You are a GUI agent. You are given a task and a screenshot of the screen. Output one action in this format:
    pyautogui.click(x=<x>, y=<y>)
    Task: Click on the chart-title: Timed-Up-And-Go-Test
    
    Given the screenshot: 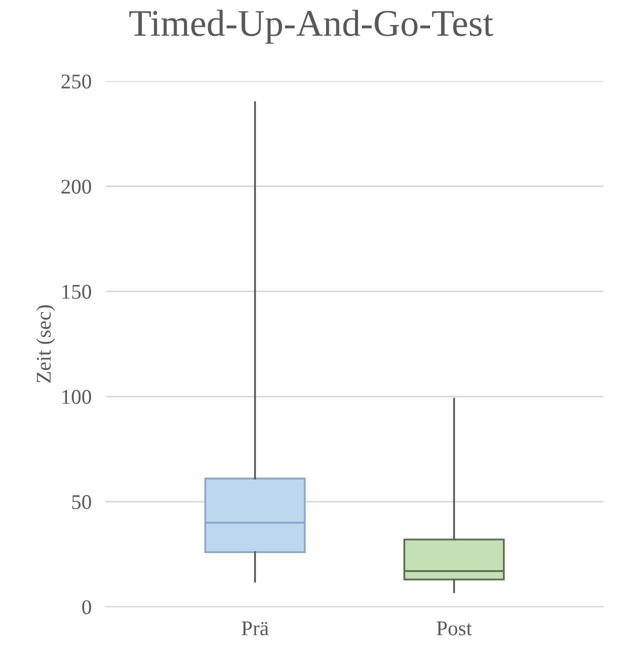 What is the action you would take?
    pyautogui.click(x=311, y=27)
    